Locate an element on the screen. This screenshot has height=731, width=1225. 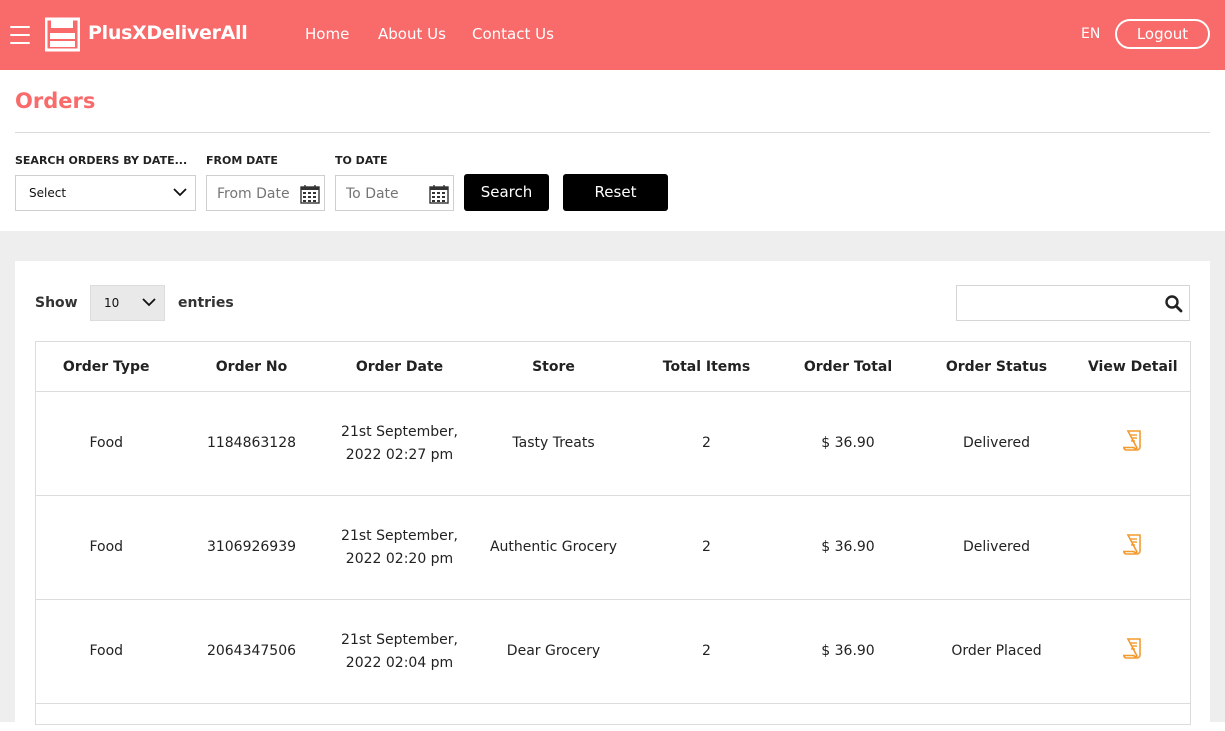
order-date-cell: 21st September, 2022 02:04 pm is located at coordinates (399, 651).